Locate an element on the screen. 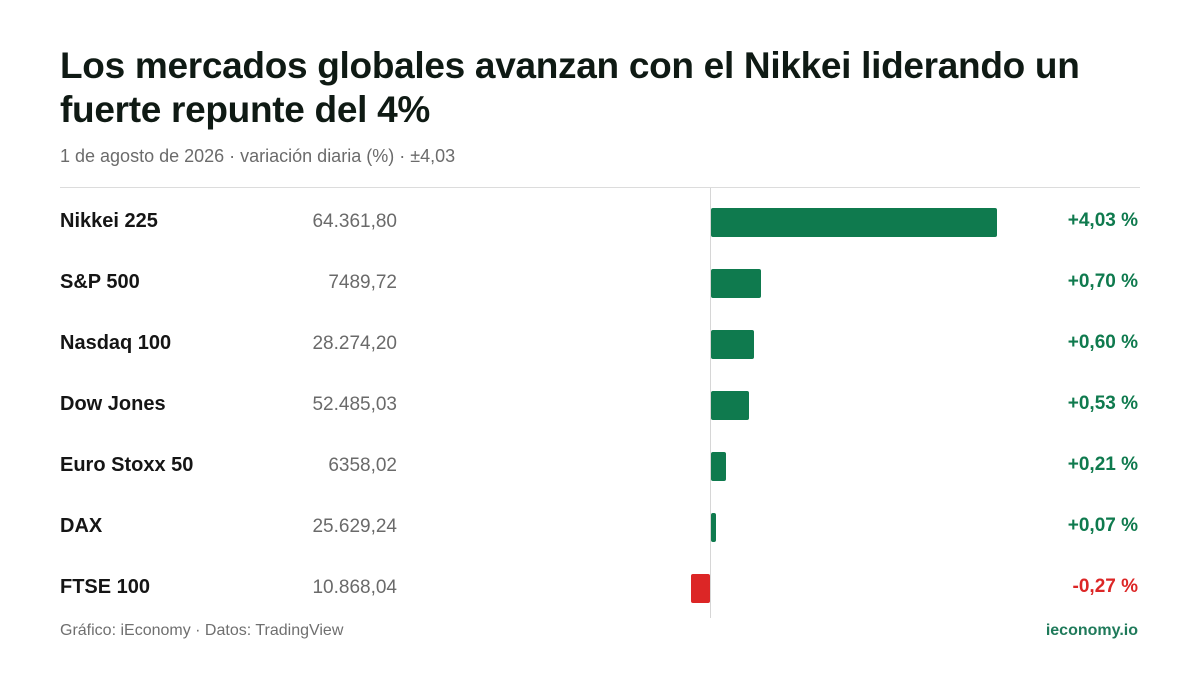 This screenshot has height=675, width=1200. index-name: DAX is located at coordinates (81, 526).